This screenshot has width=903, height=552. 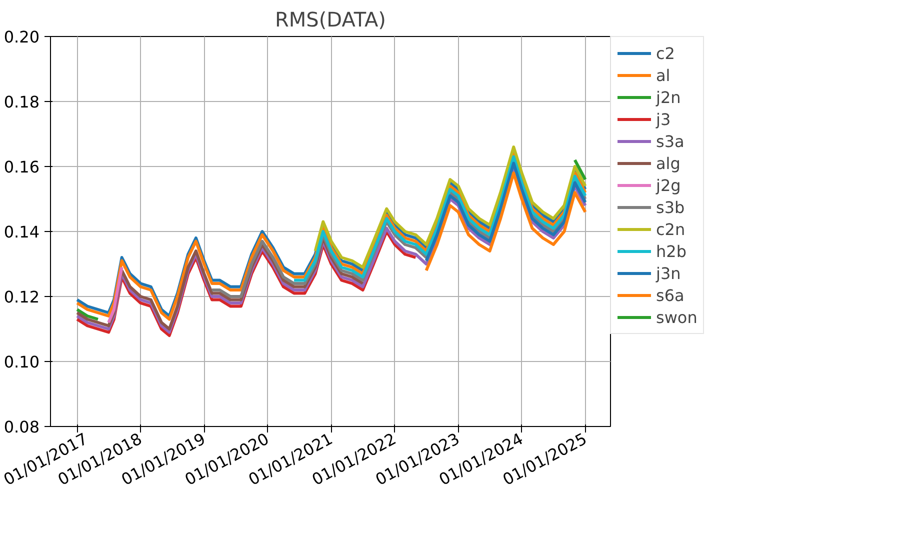 What do you see at coordinates (666, 53) in the screenshot?
I see `legend-label: c2` at bounding box center [666, 53].